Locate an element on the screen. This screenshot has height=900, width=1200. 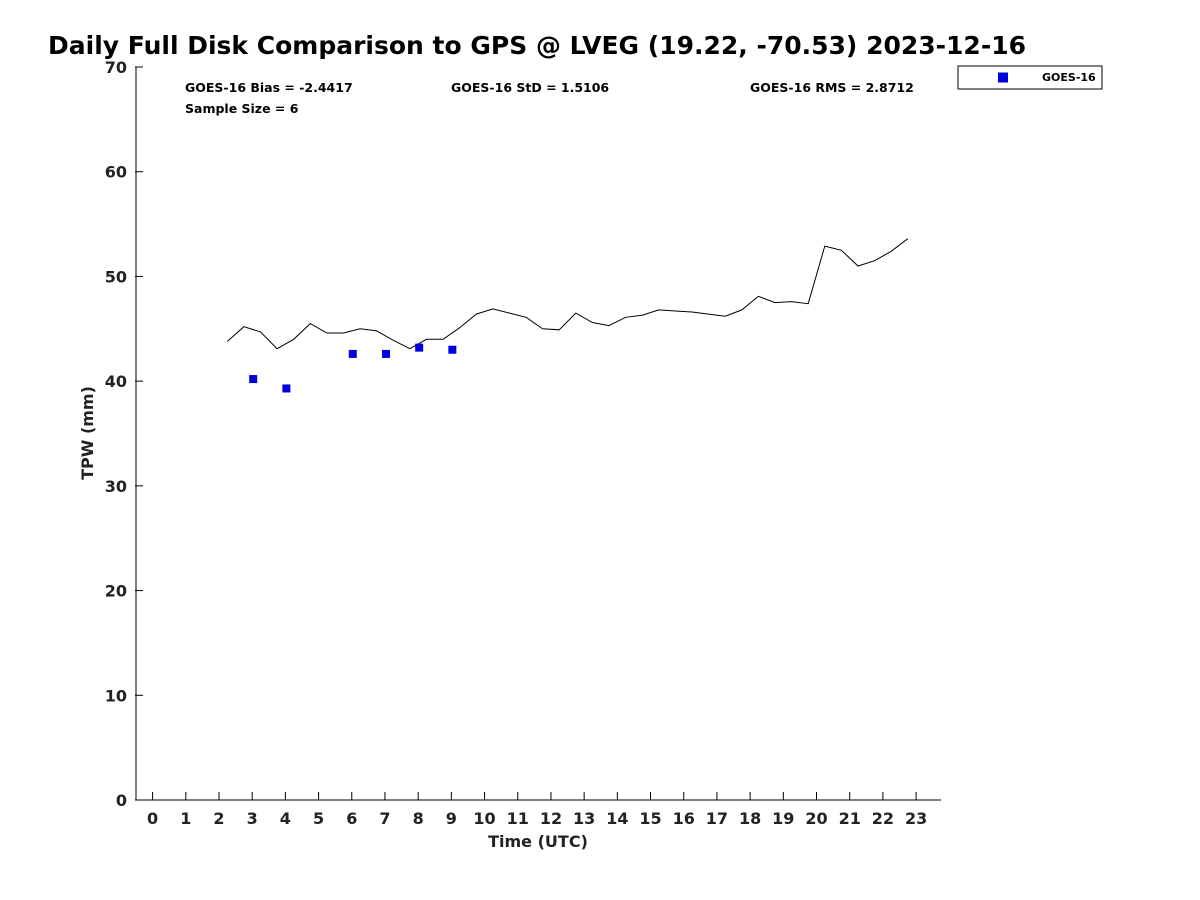
x-tick-label: 23 is located at coordinates (916, 818).